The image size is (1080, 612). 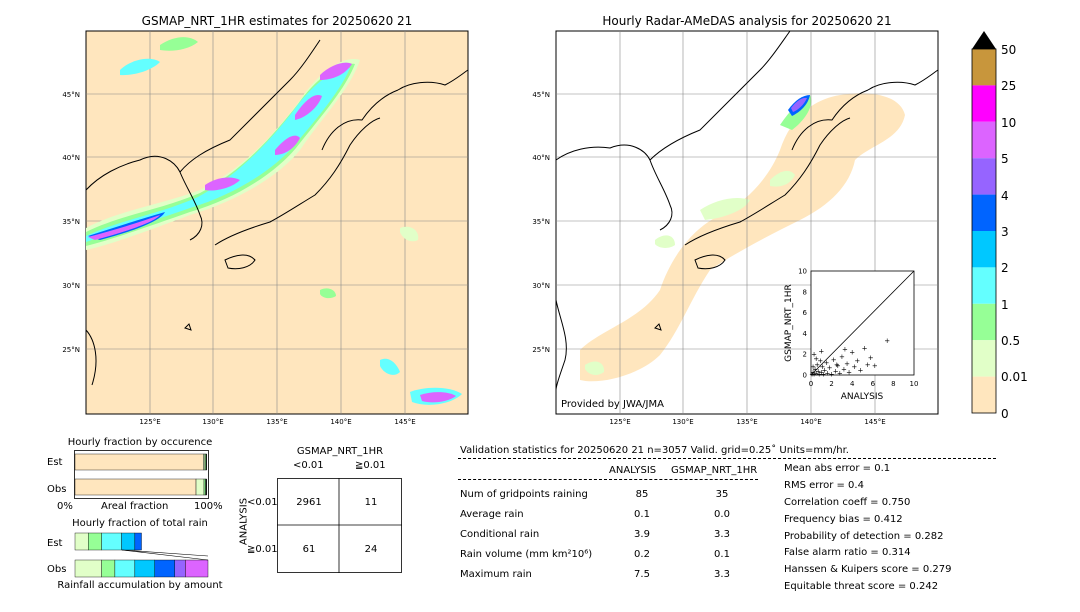 What do you see at coordinates (811, 384) in the screenshot?
I see `scatter-x-tick: 0` at bounding box center [811, 384].